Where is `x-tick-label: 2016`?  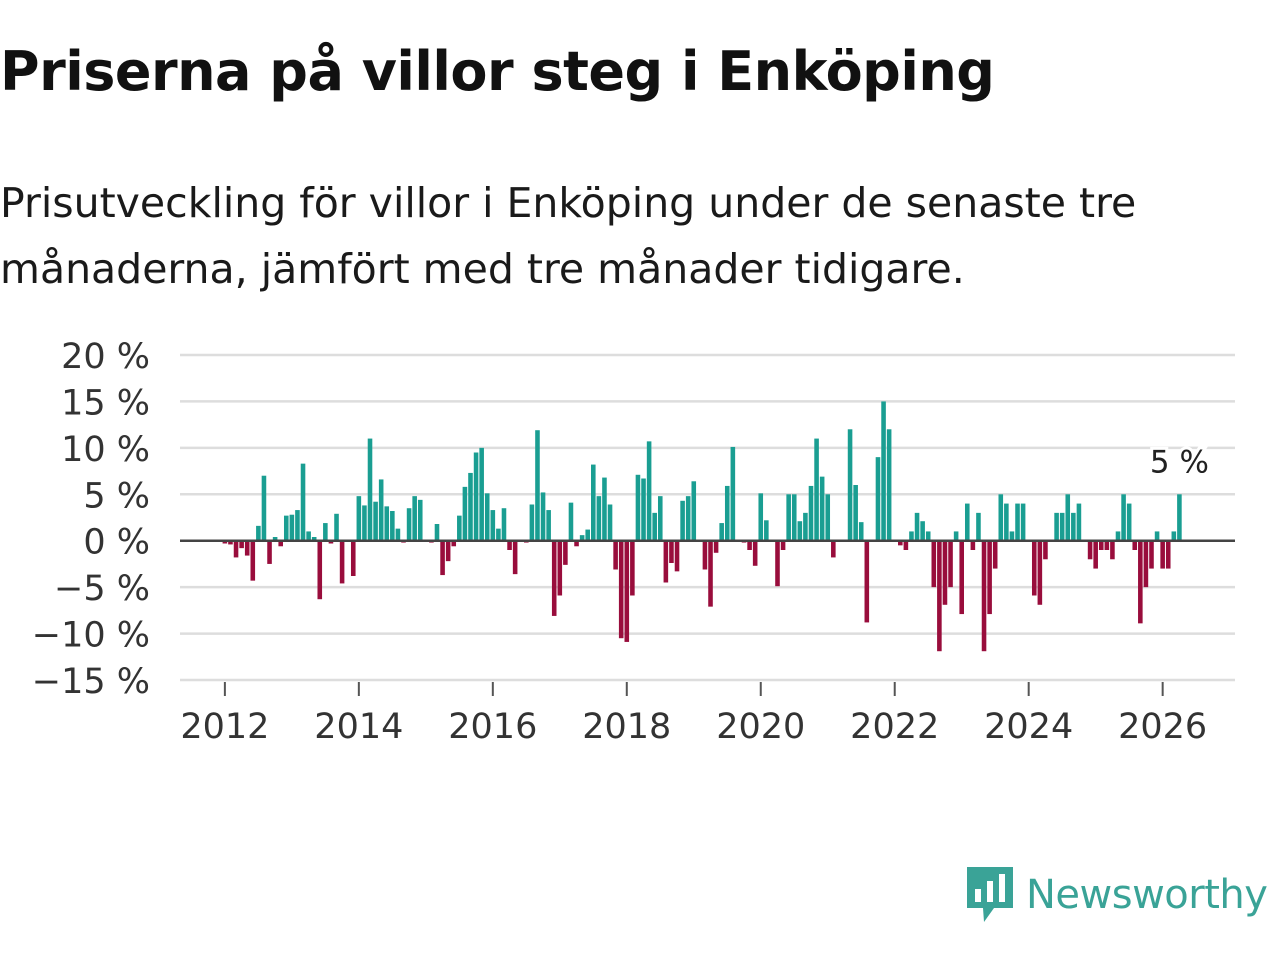
x-tick-label: 2016 is located at coordinates (492, 727).